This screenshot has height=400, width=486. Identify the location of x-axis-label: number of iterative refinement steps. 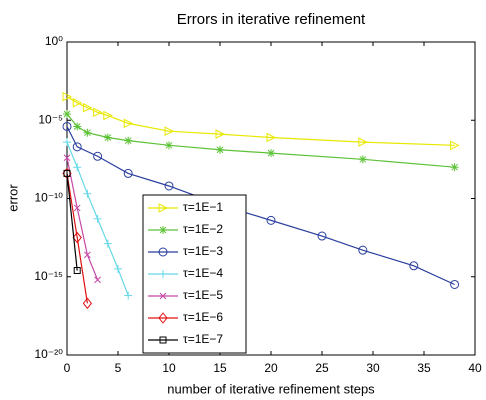
(271, 388).